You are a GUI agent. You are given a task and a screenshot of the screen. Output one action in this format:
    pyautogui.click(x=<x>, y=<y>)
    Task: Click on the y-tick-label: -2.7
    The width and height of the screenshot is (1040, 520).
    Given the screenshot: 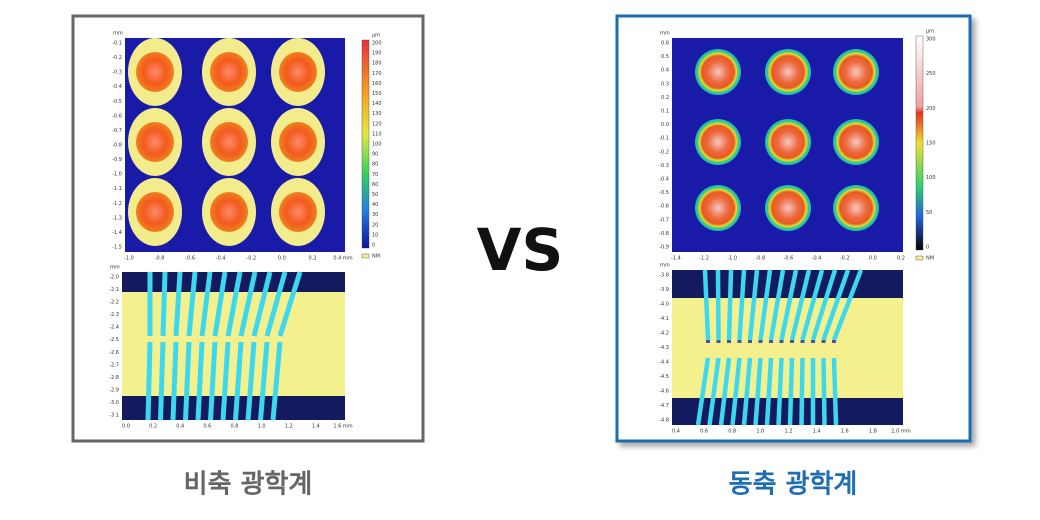 What is the action you would take?
    pyautogui.click(x=114, y=365)
    